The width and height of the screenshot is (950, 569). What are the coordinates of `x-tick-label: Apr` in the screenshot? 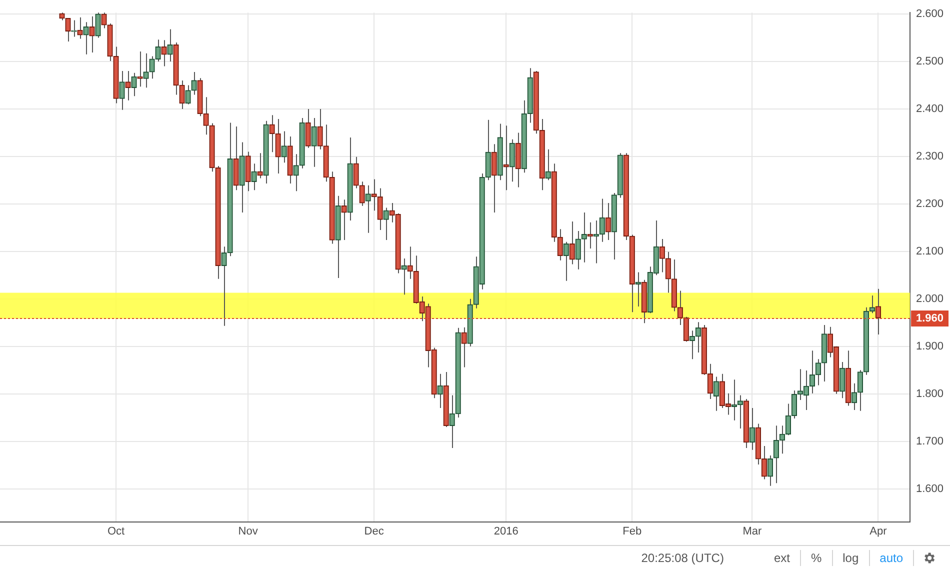 It's located at (879, 532).